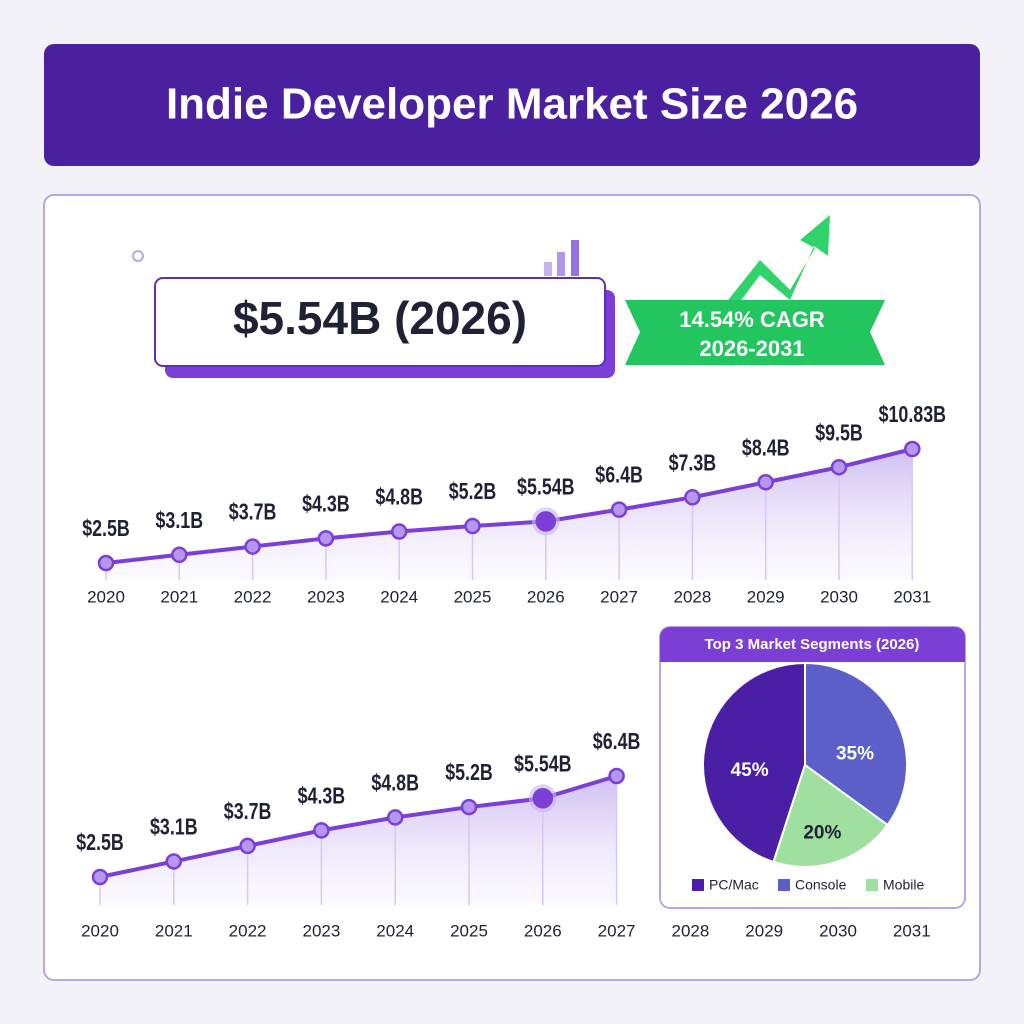 The width and height of the screenshot is (1024, 1024). What do you see at coordinates (912, 415) in the screenshot?
I see `data-label: $10.83B` at bounding box center [912, 415].